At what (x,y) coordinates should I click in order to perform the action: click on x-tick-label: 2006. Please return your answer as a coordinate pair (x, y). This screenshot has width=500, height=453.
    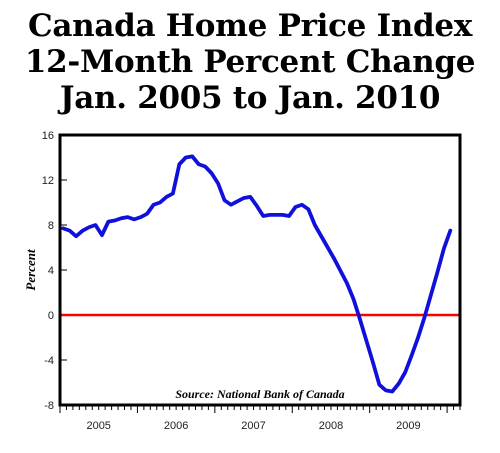
    Looking at the image, I should click on (176, 426).